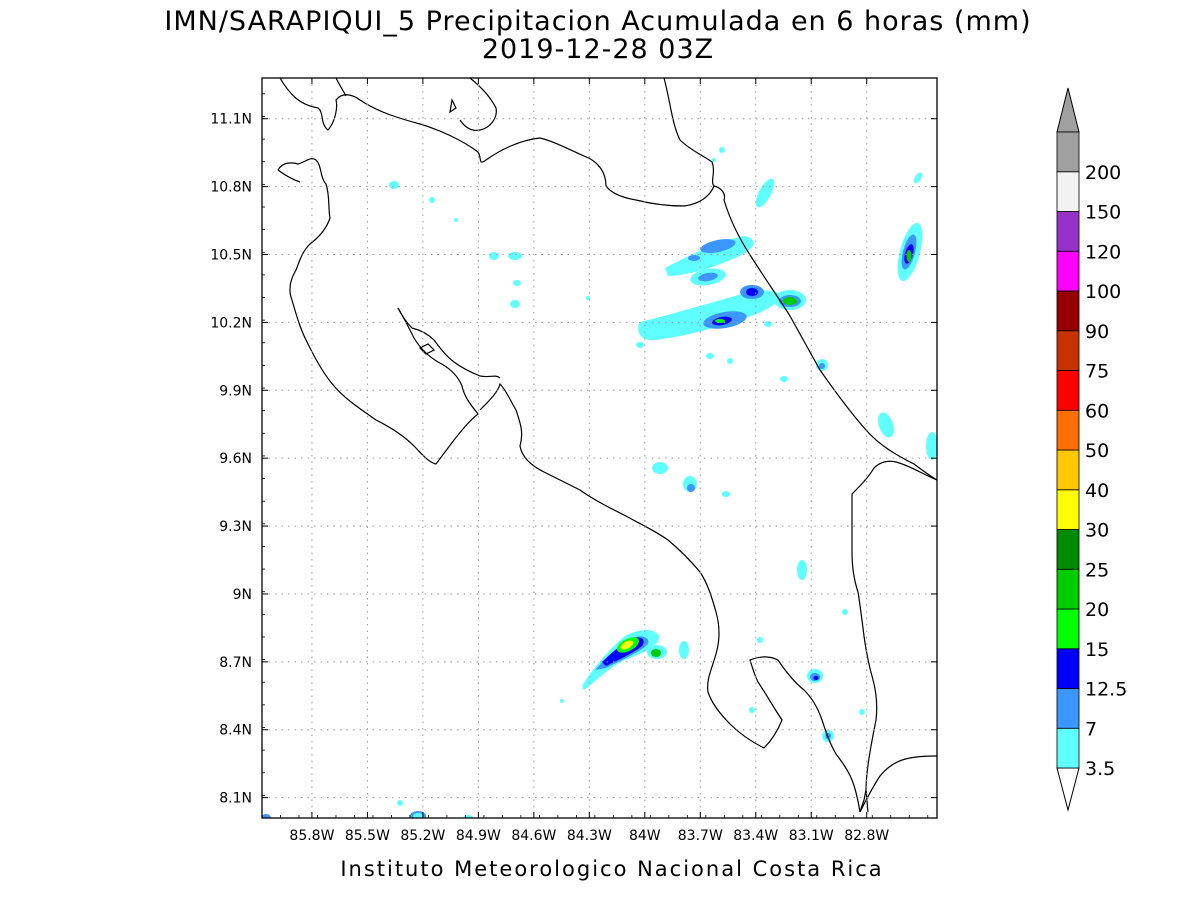 The image size is (1200, 904). I want to click on lat-tick-label: 8.7N, so click(235, 663).